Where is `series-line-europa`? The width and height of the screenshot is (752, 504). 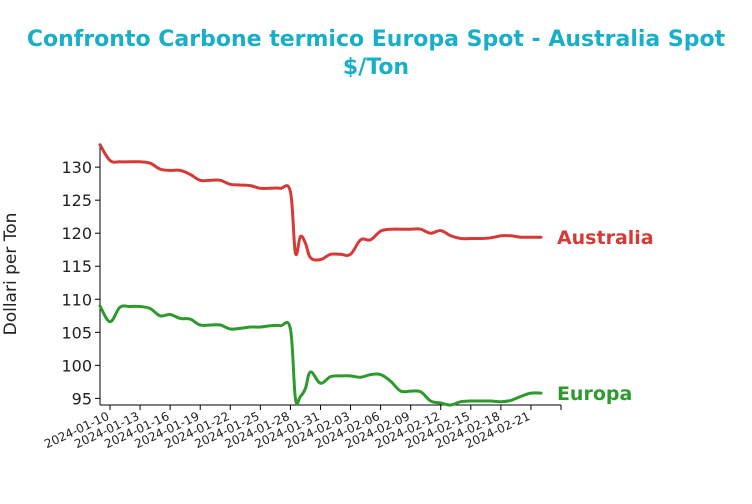 series-line-europa is located at coordinates (320, 355).